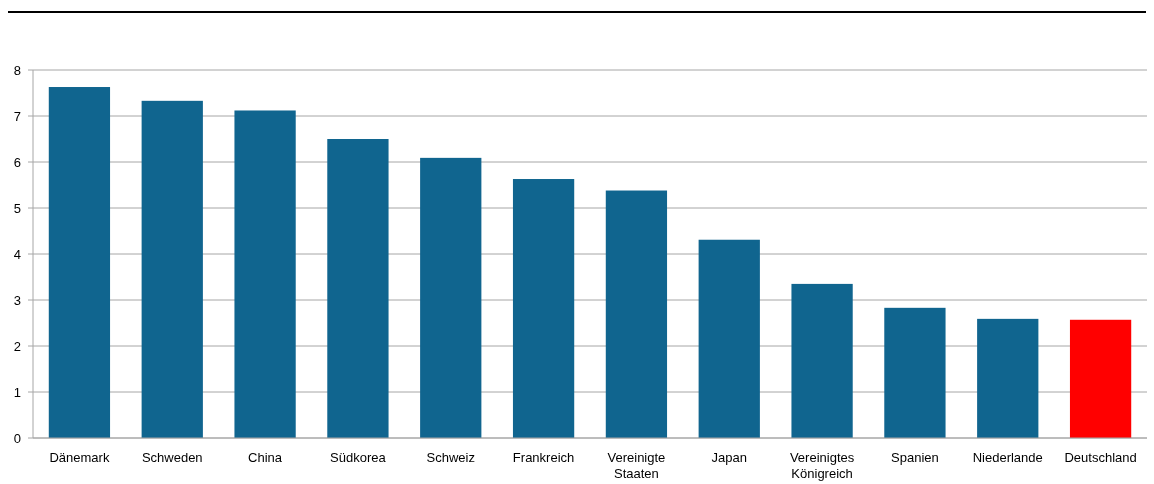 The image size is (1154, 484). What do you see at coordinates (636, 465) in the screenshot?
I see `x-tick-label: Vereinigte Staaten` at bounding box center [636, 465].